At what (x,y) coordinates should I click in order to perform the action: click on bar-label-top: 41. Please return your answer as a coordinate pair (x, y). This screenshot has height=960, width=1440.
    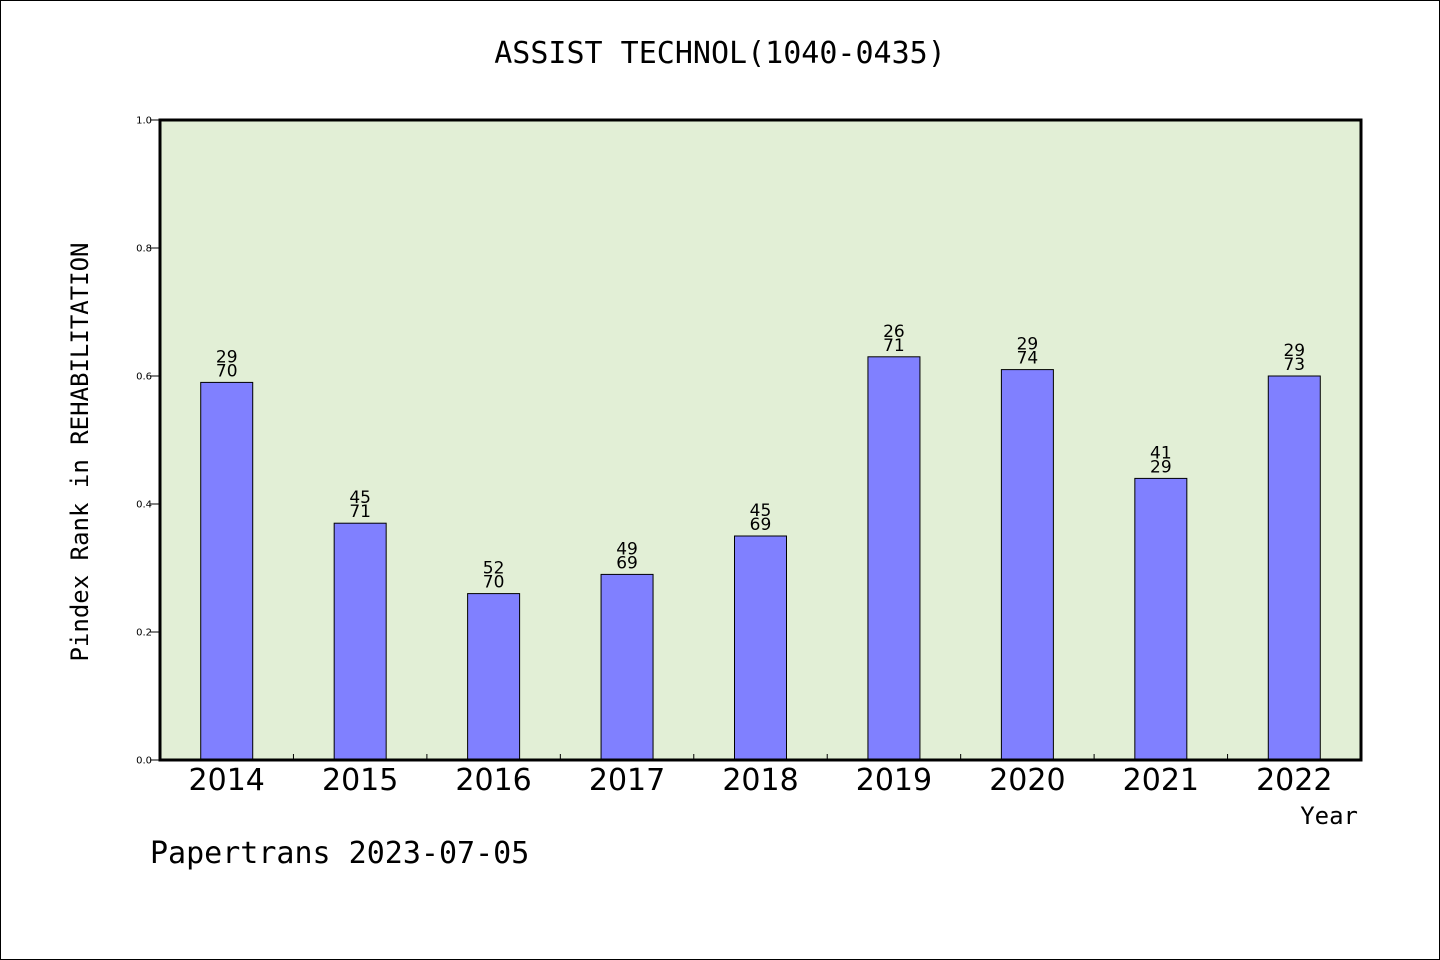
    Looking at the image, I should click on (1161, 453).